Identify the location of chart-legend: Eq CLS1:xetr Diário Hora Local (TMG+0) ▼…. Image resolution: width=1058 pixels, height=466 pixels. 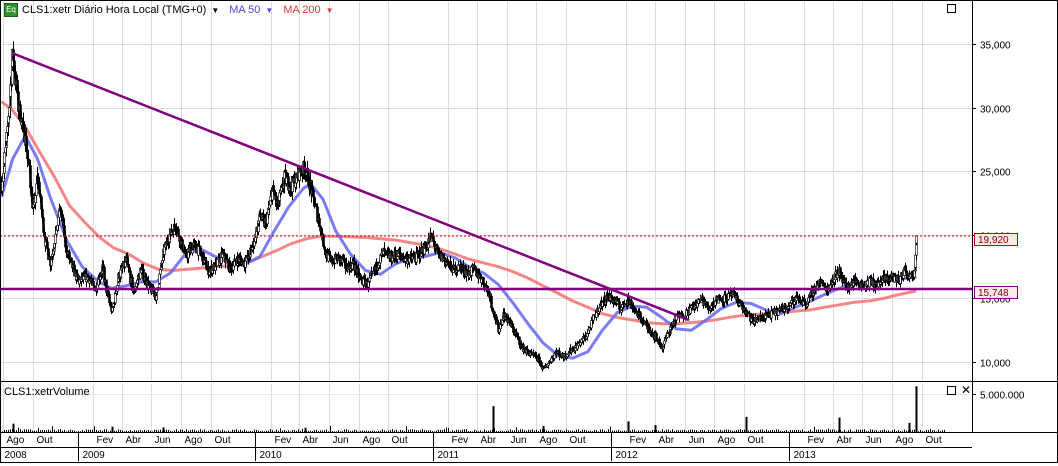
(169, 10).